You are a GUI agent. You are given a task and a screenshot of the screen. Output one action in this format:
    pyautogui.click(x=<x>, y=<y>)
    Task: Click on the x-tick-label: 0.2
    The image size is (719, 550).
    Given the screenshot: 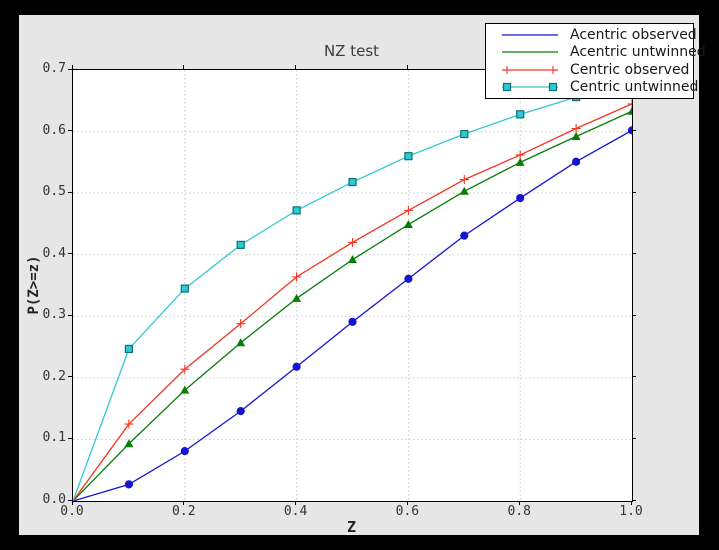 What is the action you would take?
    pyautogui.click(x=184, y=511)
    